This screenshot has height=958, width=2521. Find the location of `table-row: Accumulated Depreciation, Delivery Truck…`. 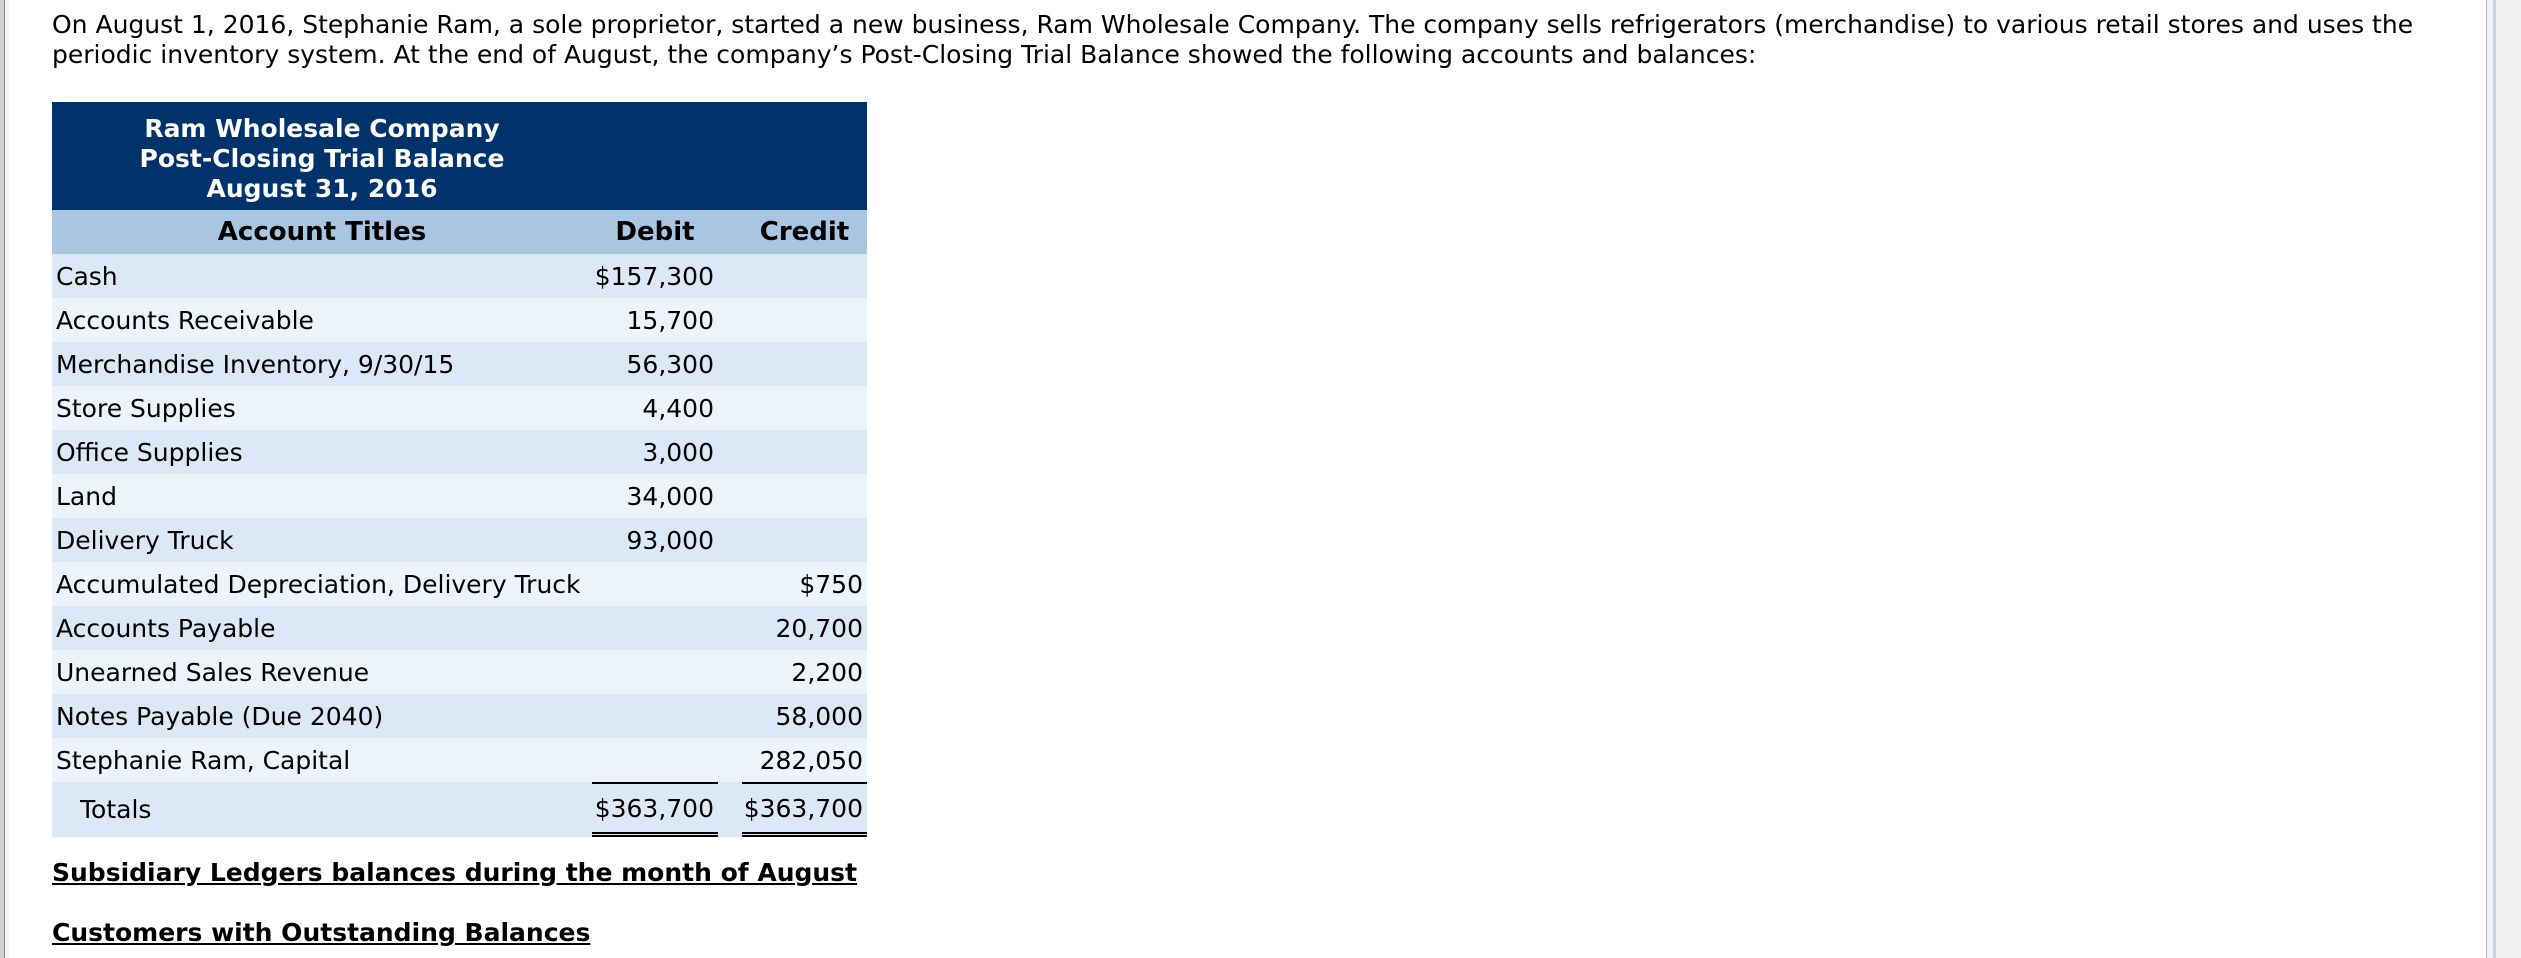

table-row: Accumulated Depreciation, Delivery Truck… is located at coordinates (459, 584).